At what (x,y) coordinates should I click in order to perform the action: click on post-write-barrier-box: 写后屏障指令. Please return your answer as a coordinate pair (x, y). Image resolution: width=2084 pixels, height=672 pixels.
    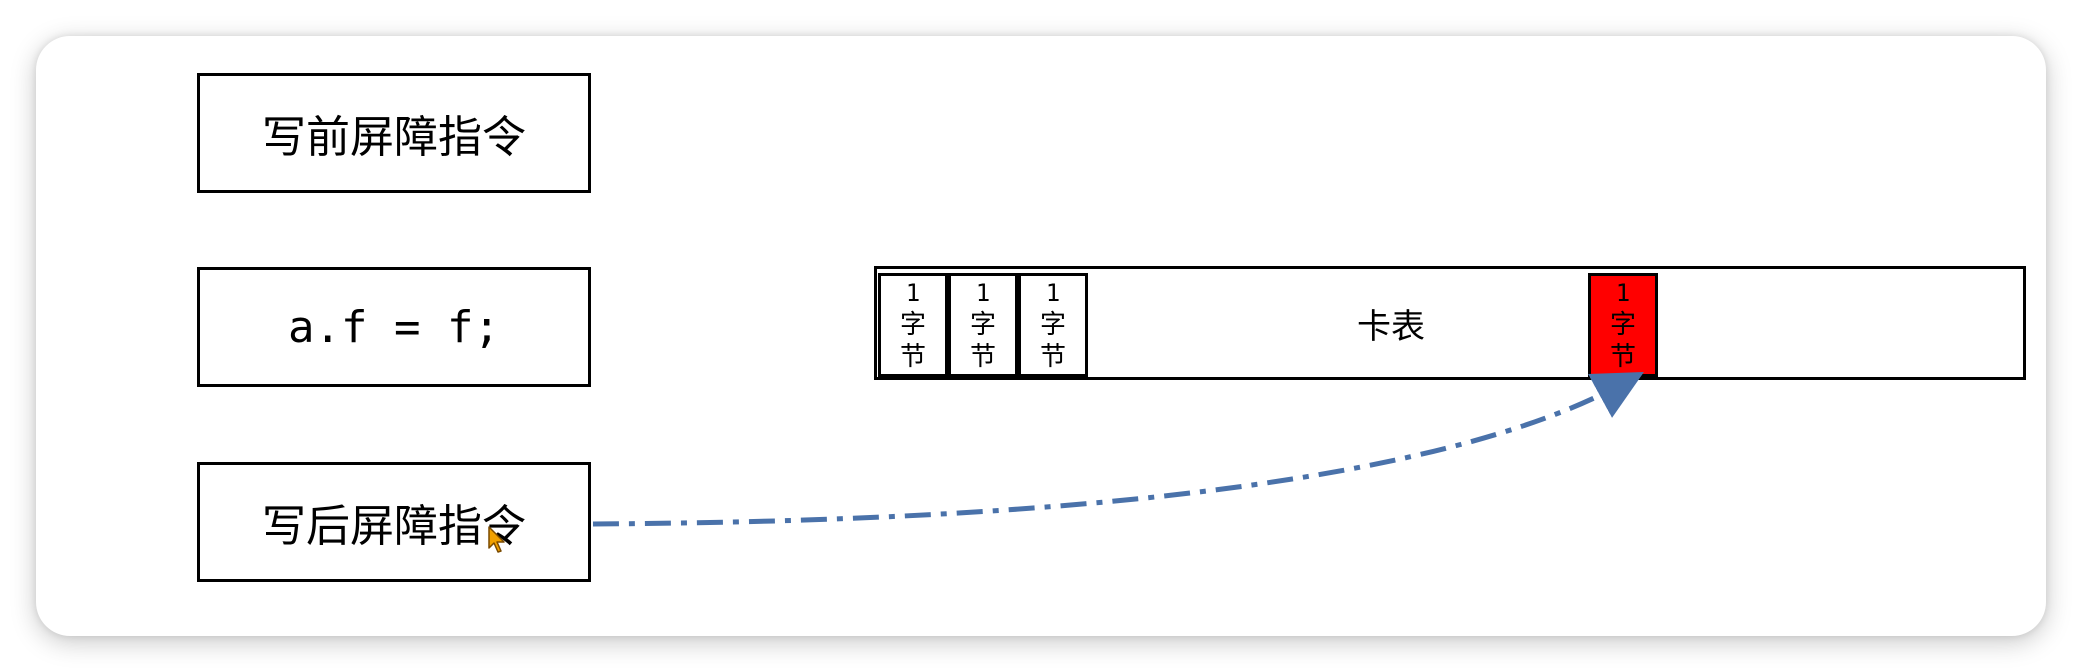
    Looking at the image, I should click on (394, 522).